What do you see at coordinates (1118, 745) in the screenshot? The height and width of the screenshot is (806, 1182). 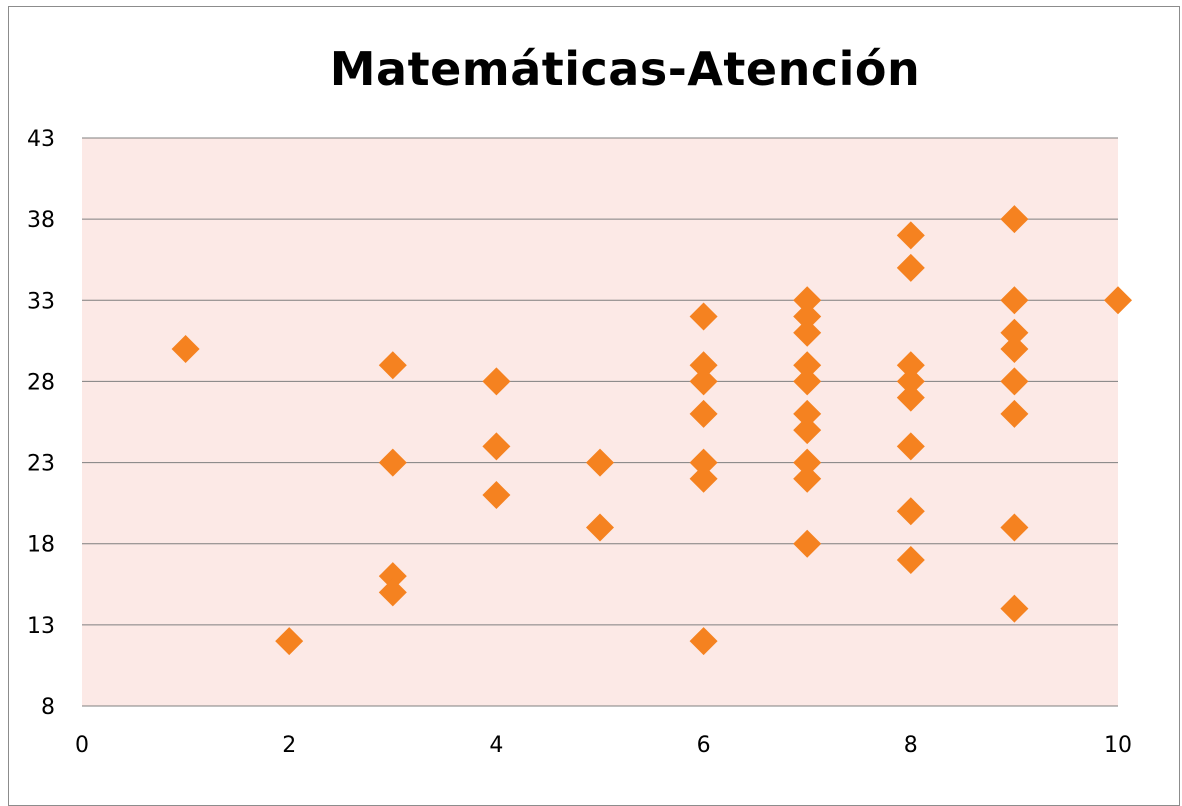 I see `x-tick-label: 10` at bounding box center [1118, 745].